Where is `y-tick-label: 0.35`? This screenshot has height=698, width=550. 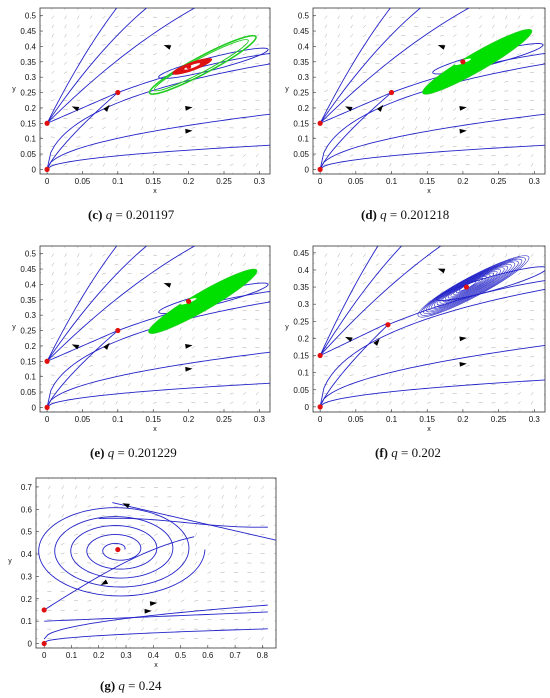 y-tick-label: 0.35 is located at coordinates (28, 62).